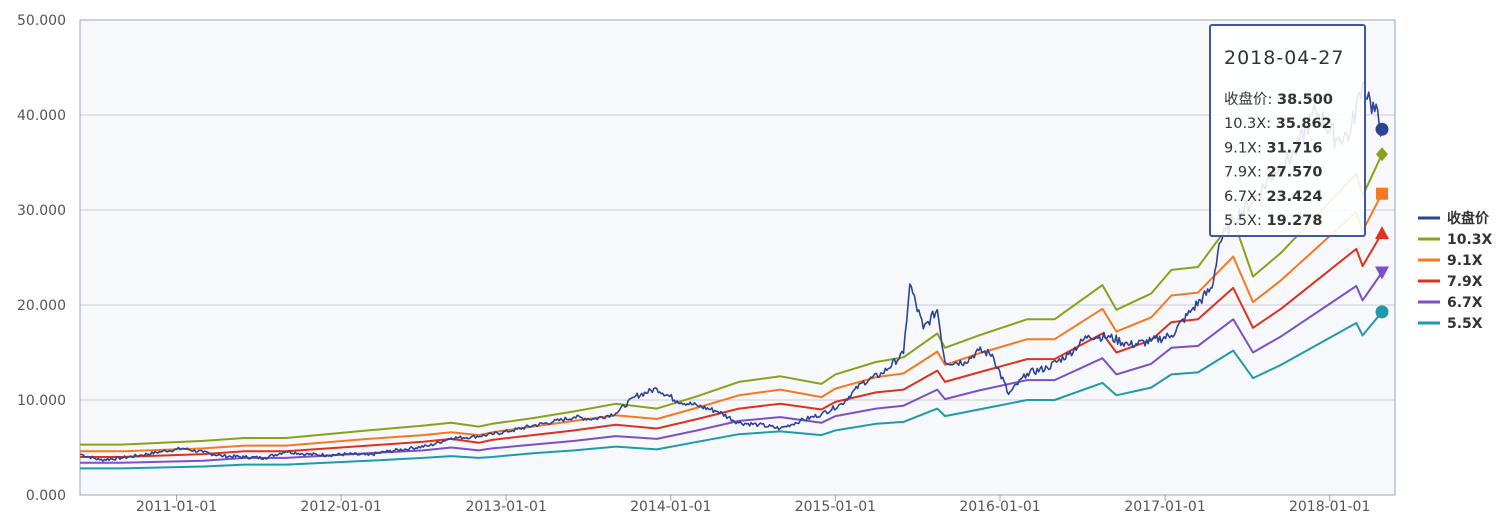 The image size is (1509, 522). What do you see at coordinates (1468, 218) in the screenshot?
I see `legend-label: 收盘价` at bounding box center [1468, 218].